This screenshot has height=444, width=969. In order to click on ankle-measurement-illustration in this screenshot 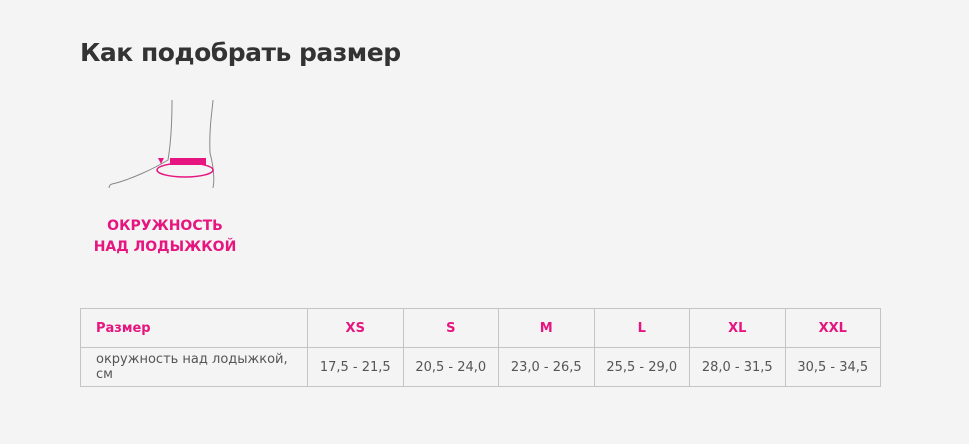, I will do `click(161, 143)`.